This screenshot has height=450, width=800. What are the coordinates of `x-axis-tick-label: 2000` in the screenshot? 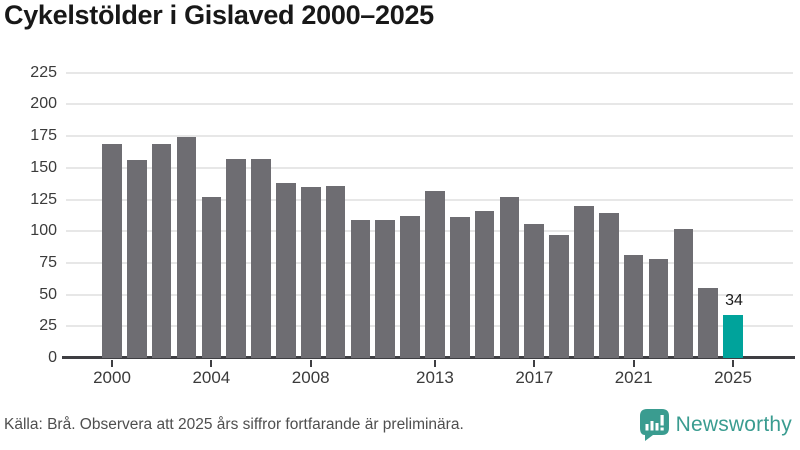 It's located at (112, 377).